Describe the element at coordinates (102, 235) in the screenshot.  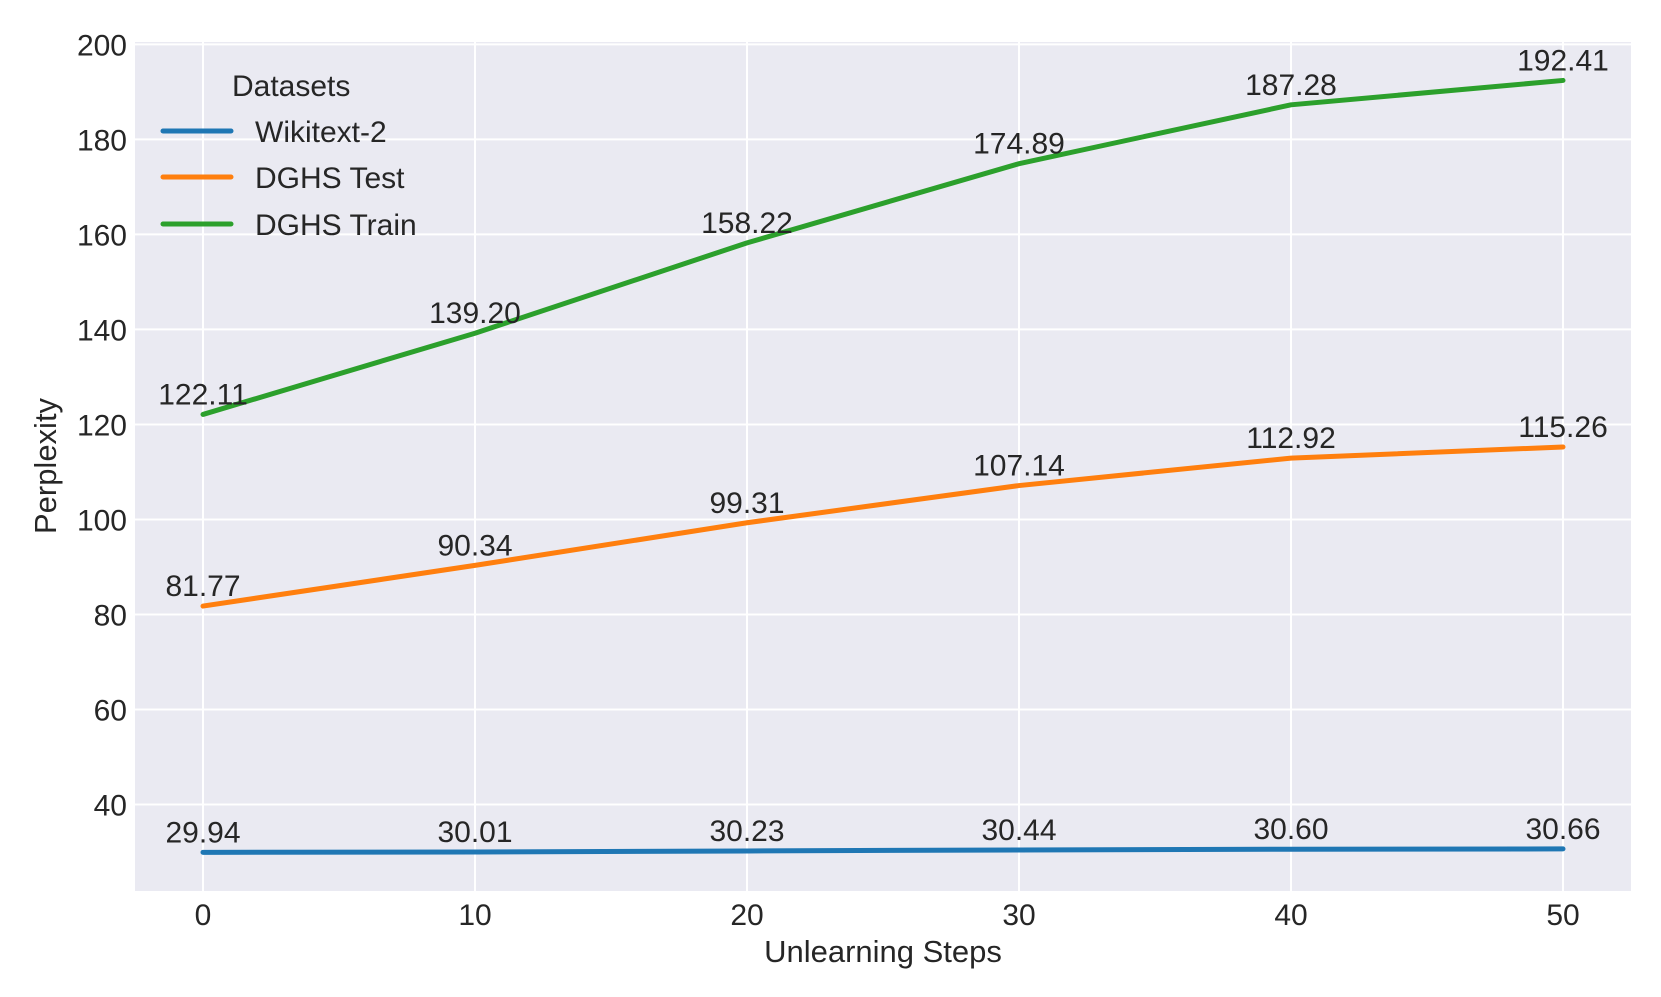
I see `y-tick-label-160: 160` at that location.